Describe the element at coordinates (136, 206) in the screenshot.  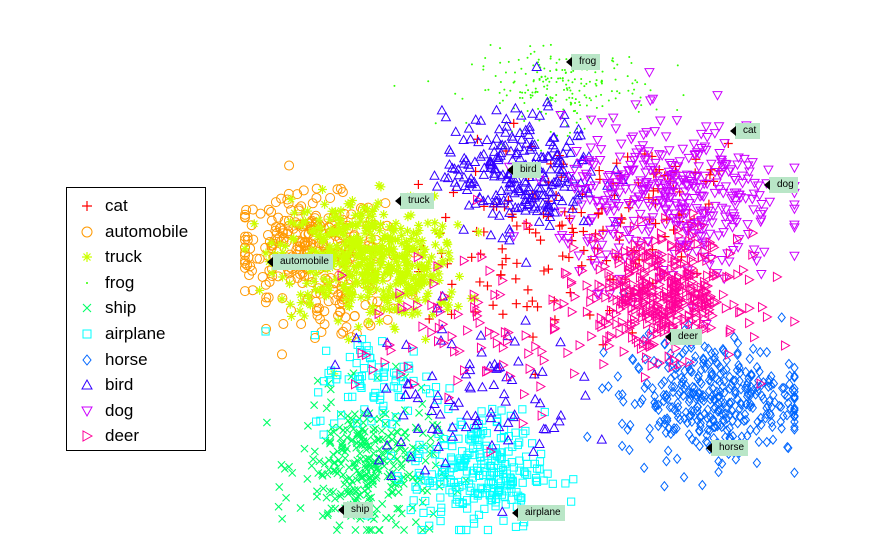
I see `legend-item-cat: cat` at that location.